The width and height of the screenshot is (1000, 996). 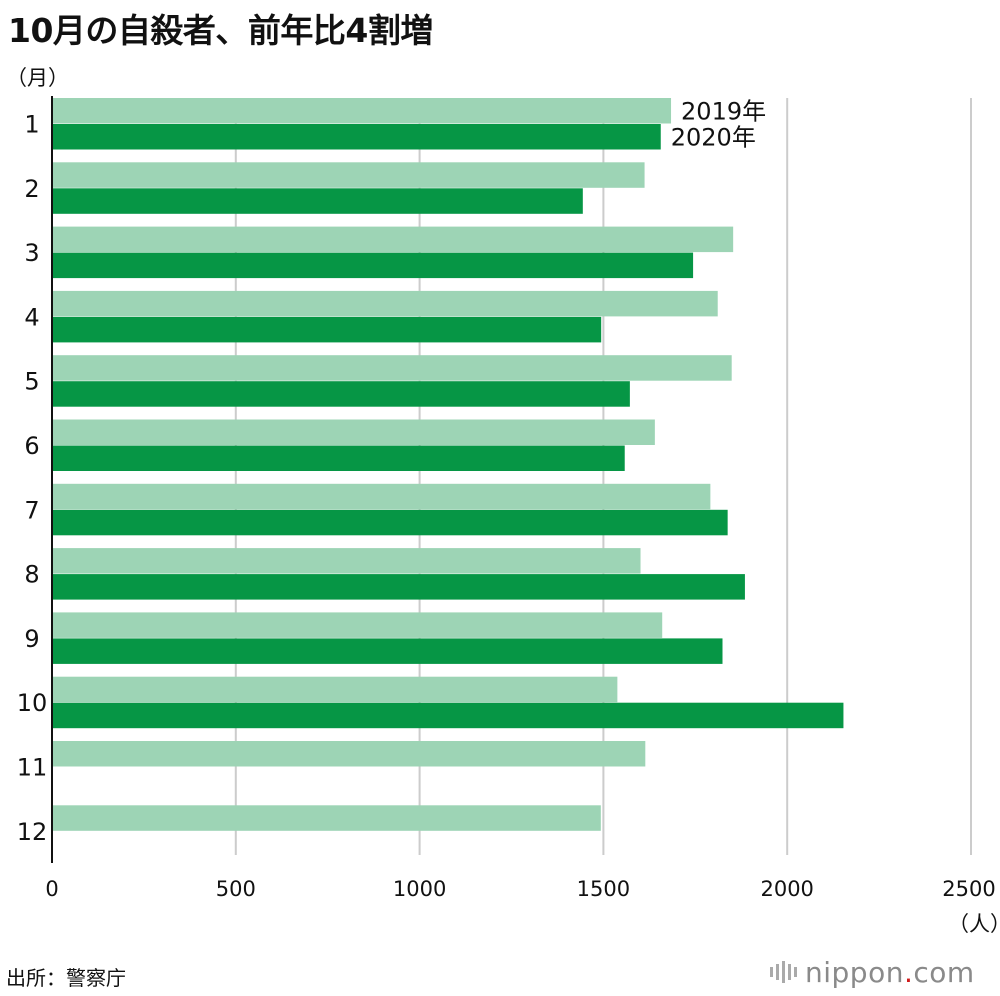 What do you see at coordinates (32, 768) in the screenshot?
I see `month-label: 11` at bounding box center [32, 768].